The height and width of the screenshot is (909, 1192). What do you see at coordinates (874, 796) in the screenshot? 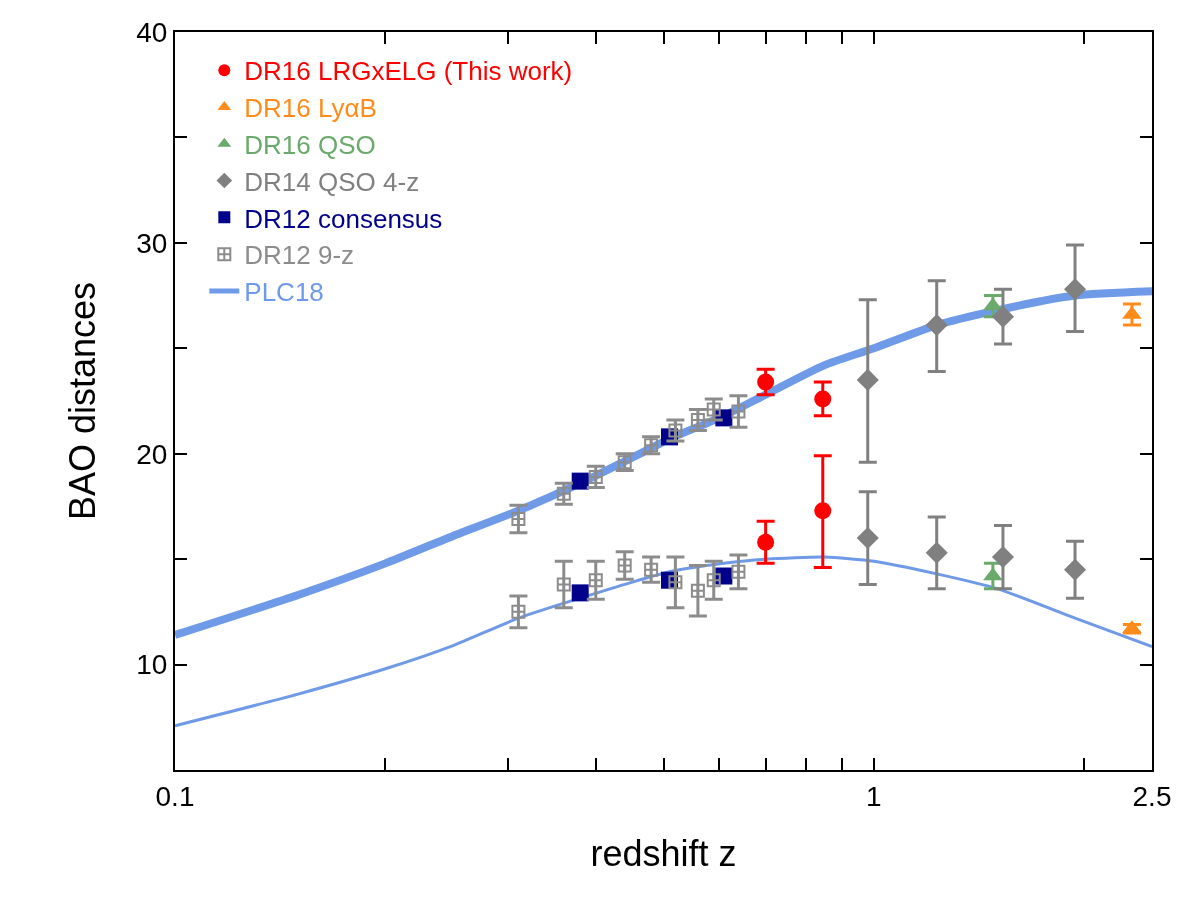
I see `x-tick-label: 1` at bounding box center [874, 796].